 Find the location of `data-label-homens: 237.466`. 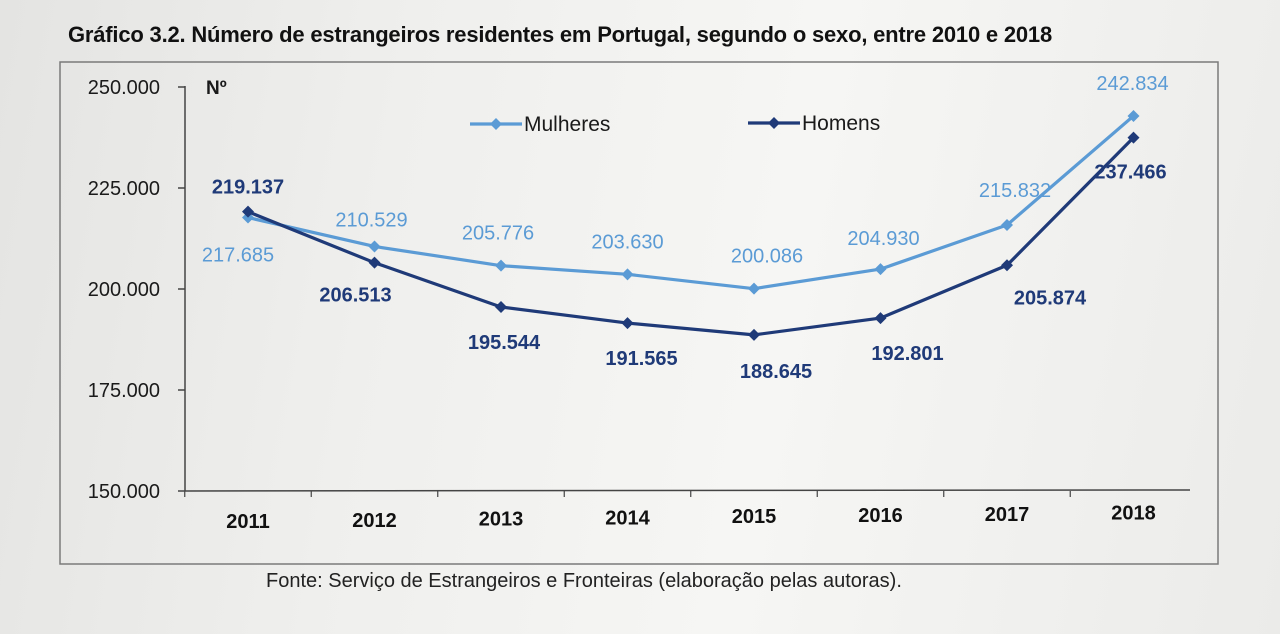

data-label-homens: 237.466 is located at coordinates (1130, 173).